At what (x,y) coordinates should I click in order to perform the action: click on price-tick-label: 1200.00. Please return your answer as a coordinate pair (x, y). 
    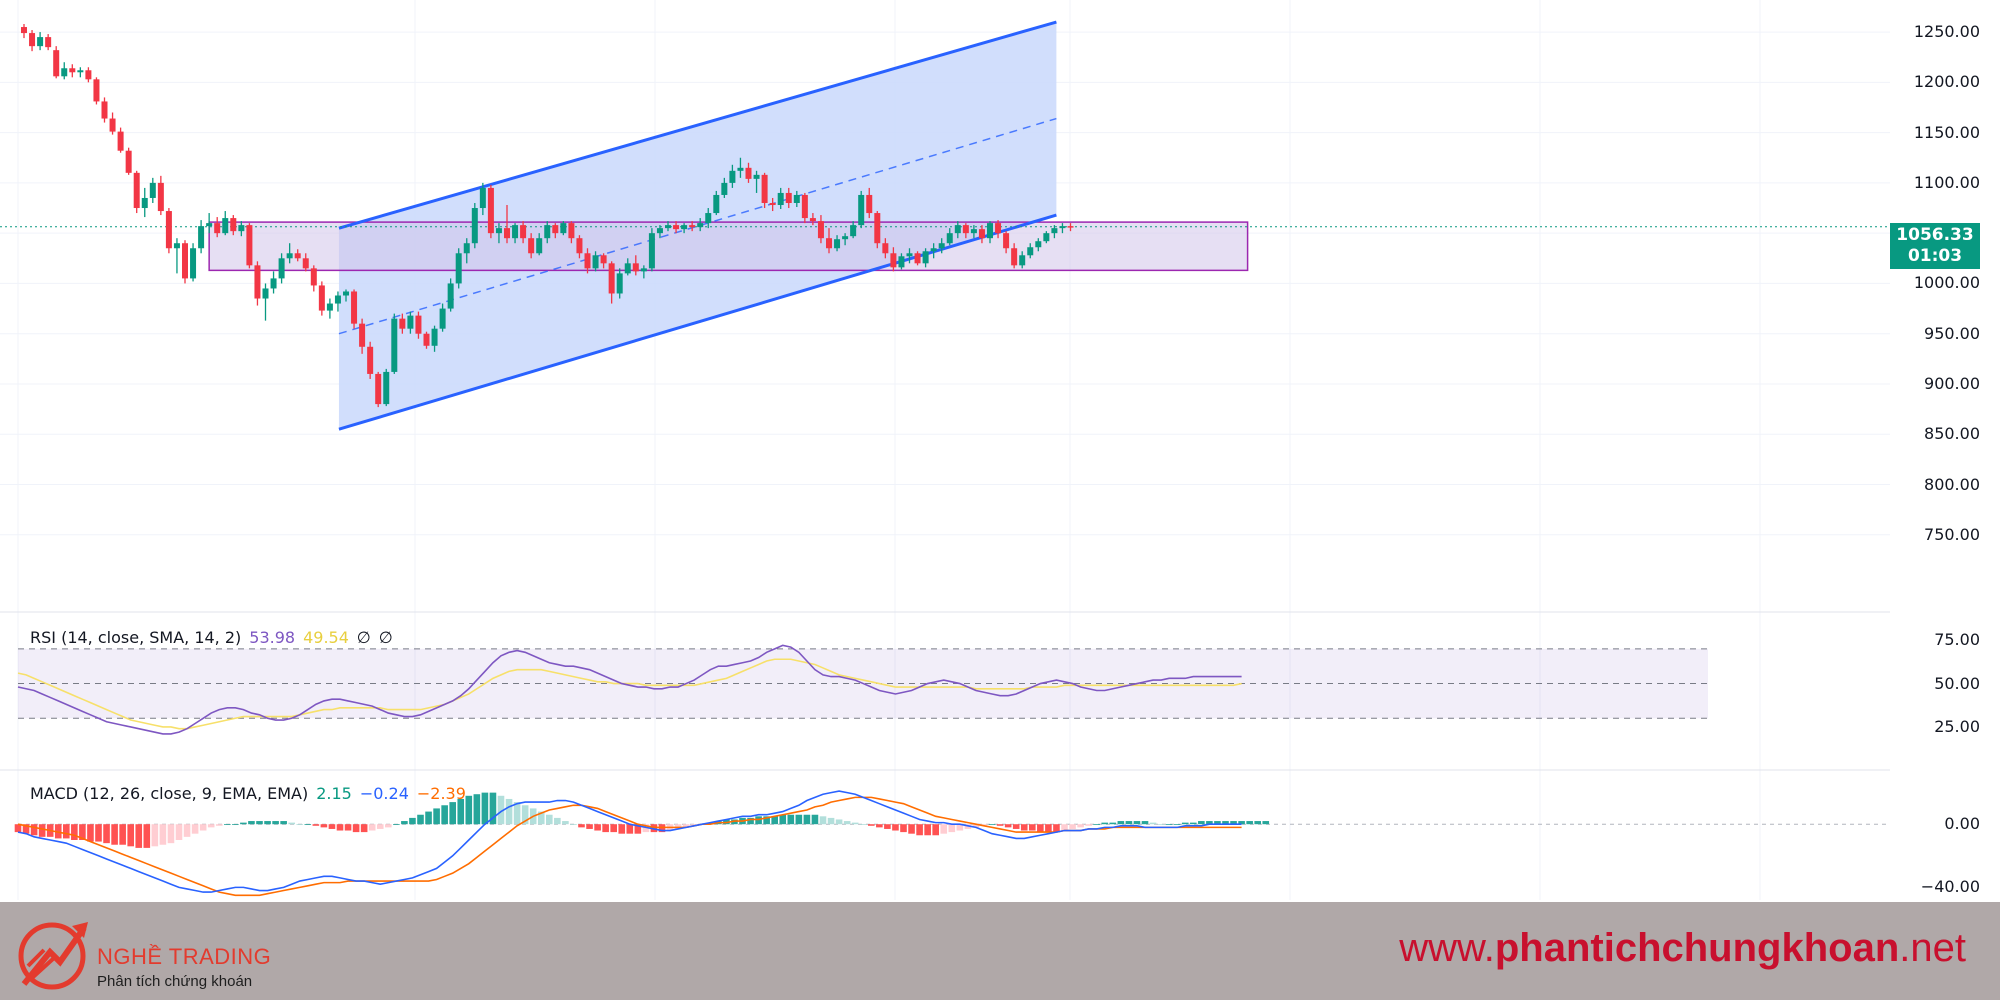
    Looking at the image, I should click on (1946, 82).